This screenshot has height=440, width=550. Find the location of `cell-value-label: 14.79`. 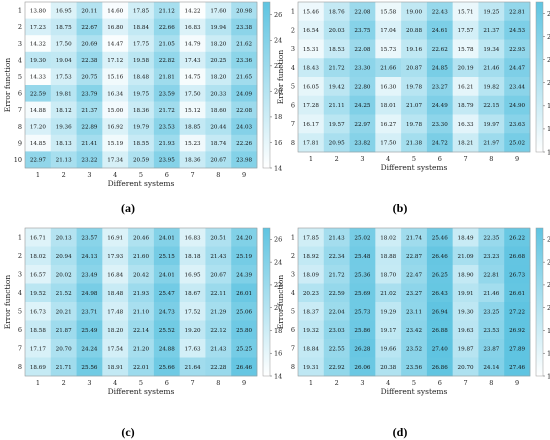

cell-value-label: 14.79 is located at coordinates (193, 45).